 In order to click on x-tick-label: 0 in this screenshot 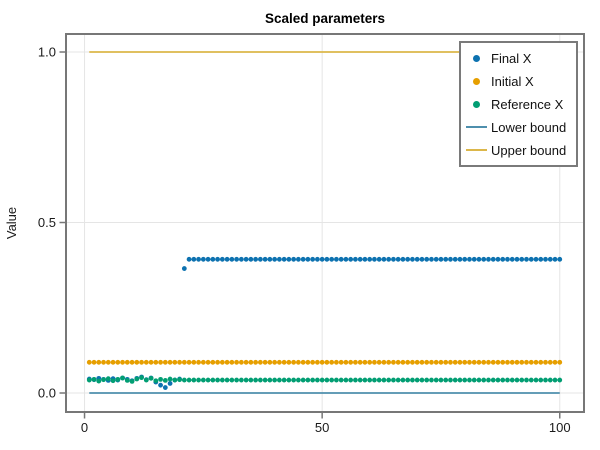, I will do `click(84, 427)`.